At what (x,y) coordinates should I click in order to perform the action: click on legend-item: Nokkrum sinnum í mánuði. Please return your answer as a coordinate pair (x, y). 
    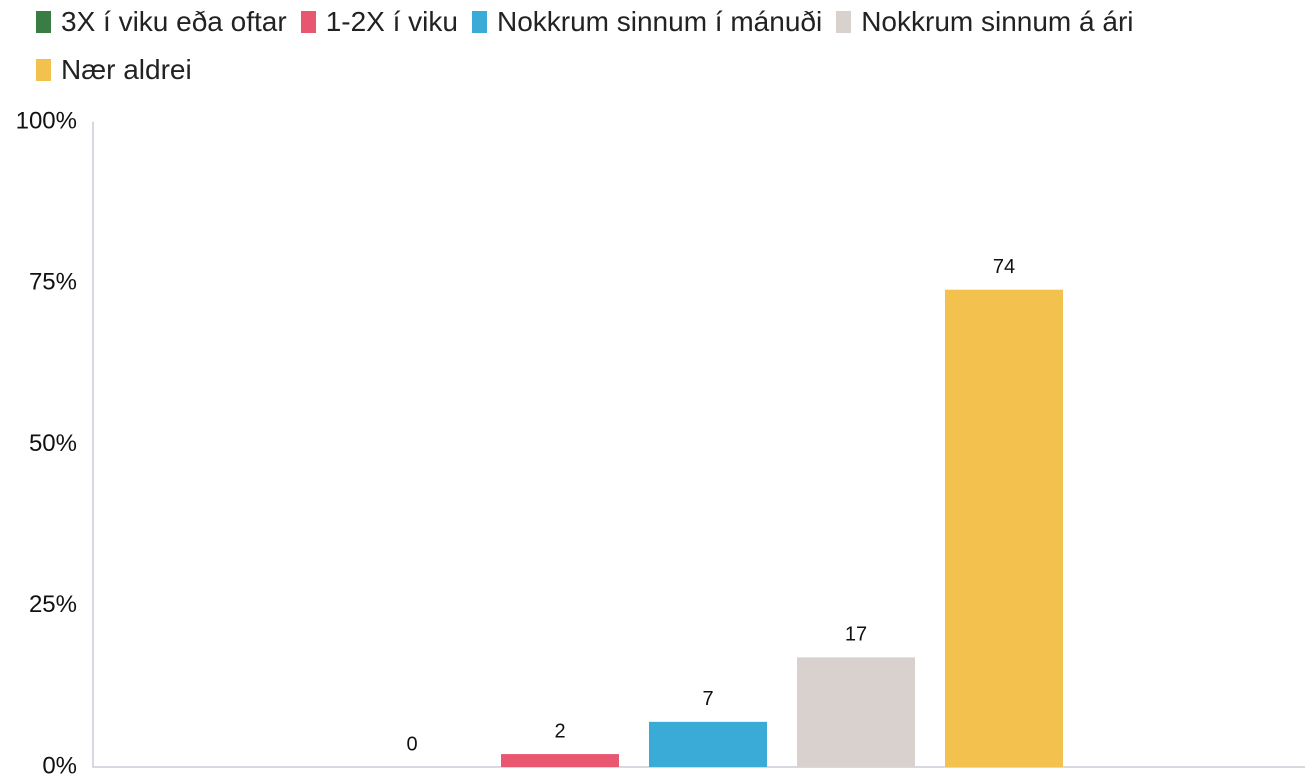
    Looking at the image, I should click on (647, 22).